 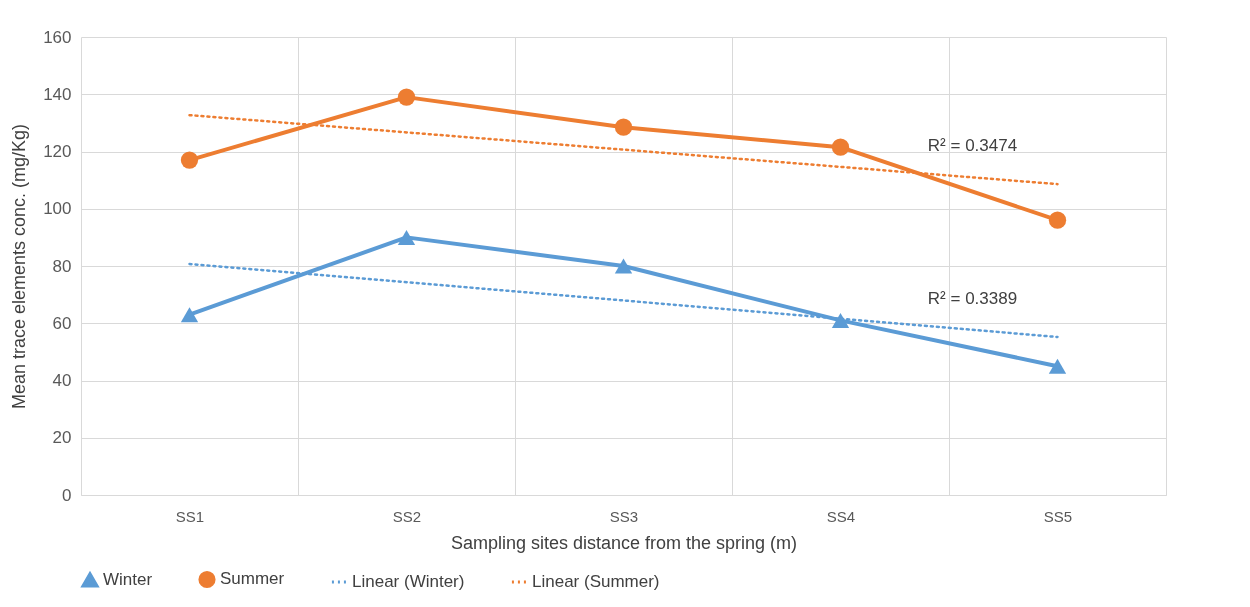 What do you see at coordinates (972, 146) in the screenshot?
I see `annotation: R² = 0.3474` at bounding box center [972, 146].